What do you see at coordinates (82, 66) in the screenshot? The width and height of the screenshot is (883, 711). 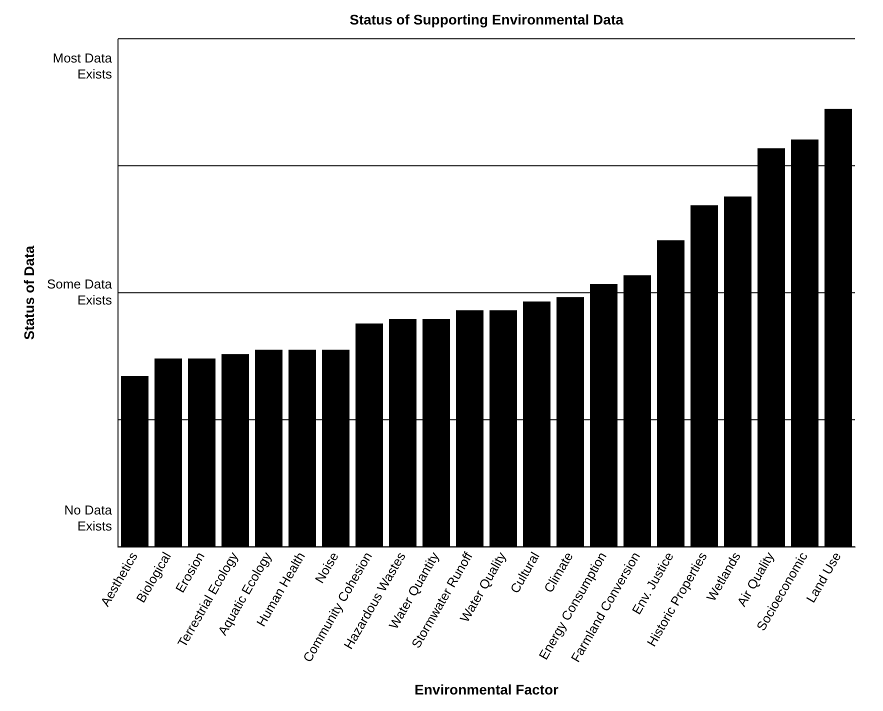 I see `text: Most Data Exists` at bounding box center [82, 66].